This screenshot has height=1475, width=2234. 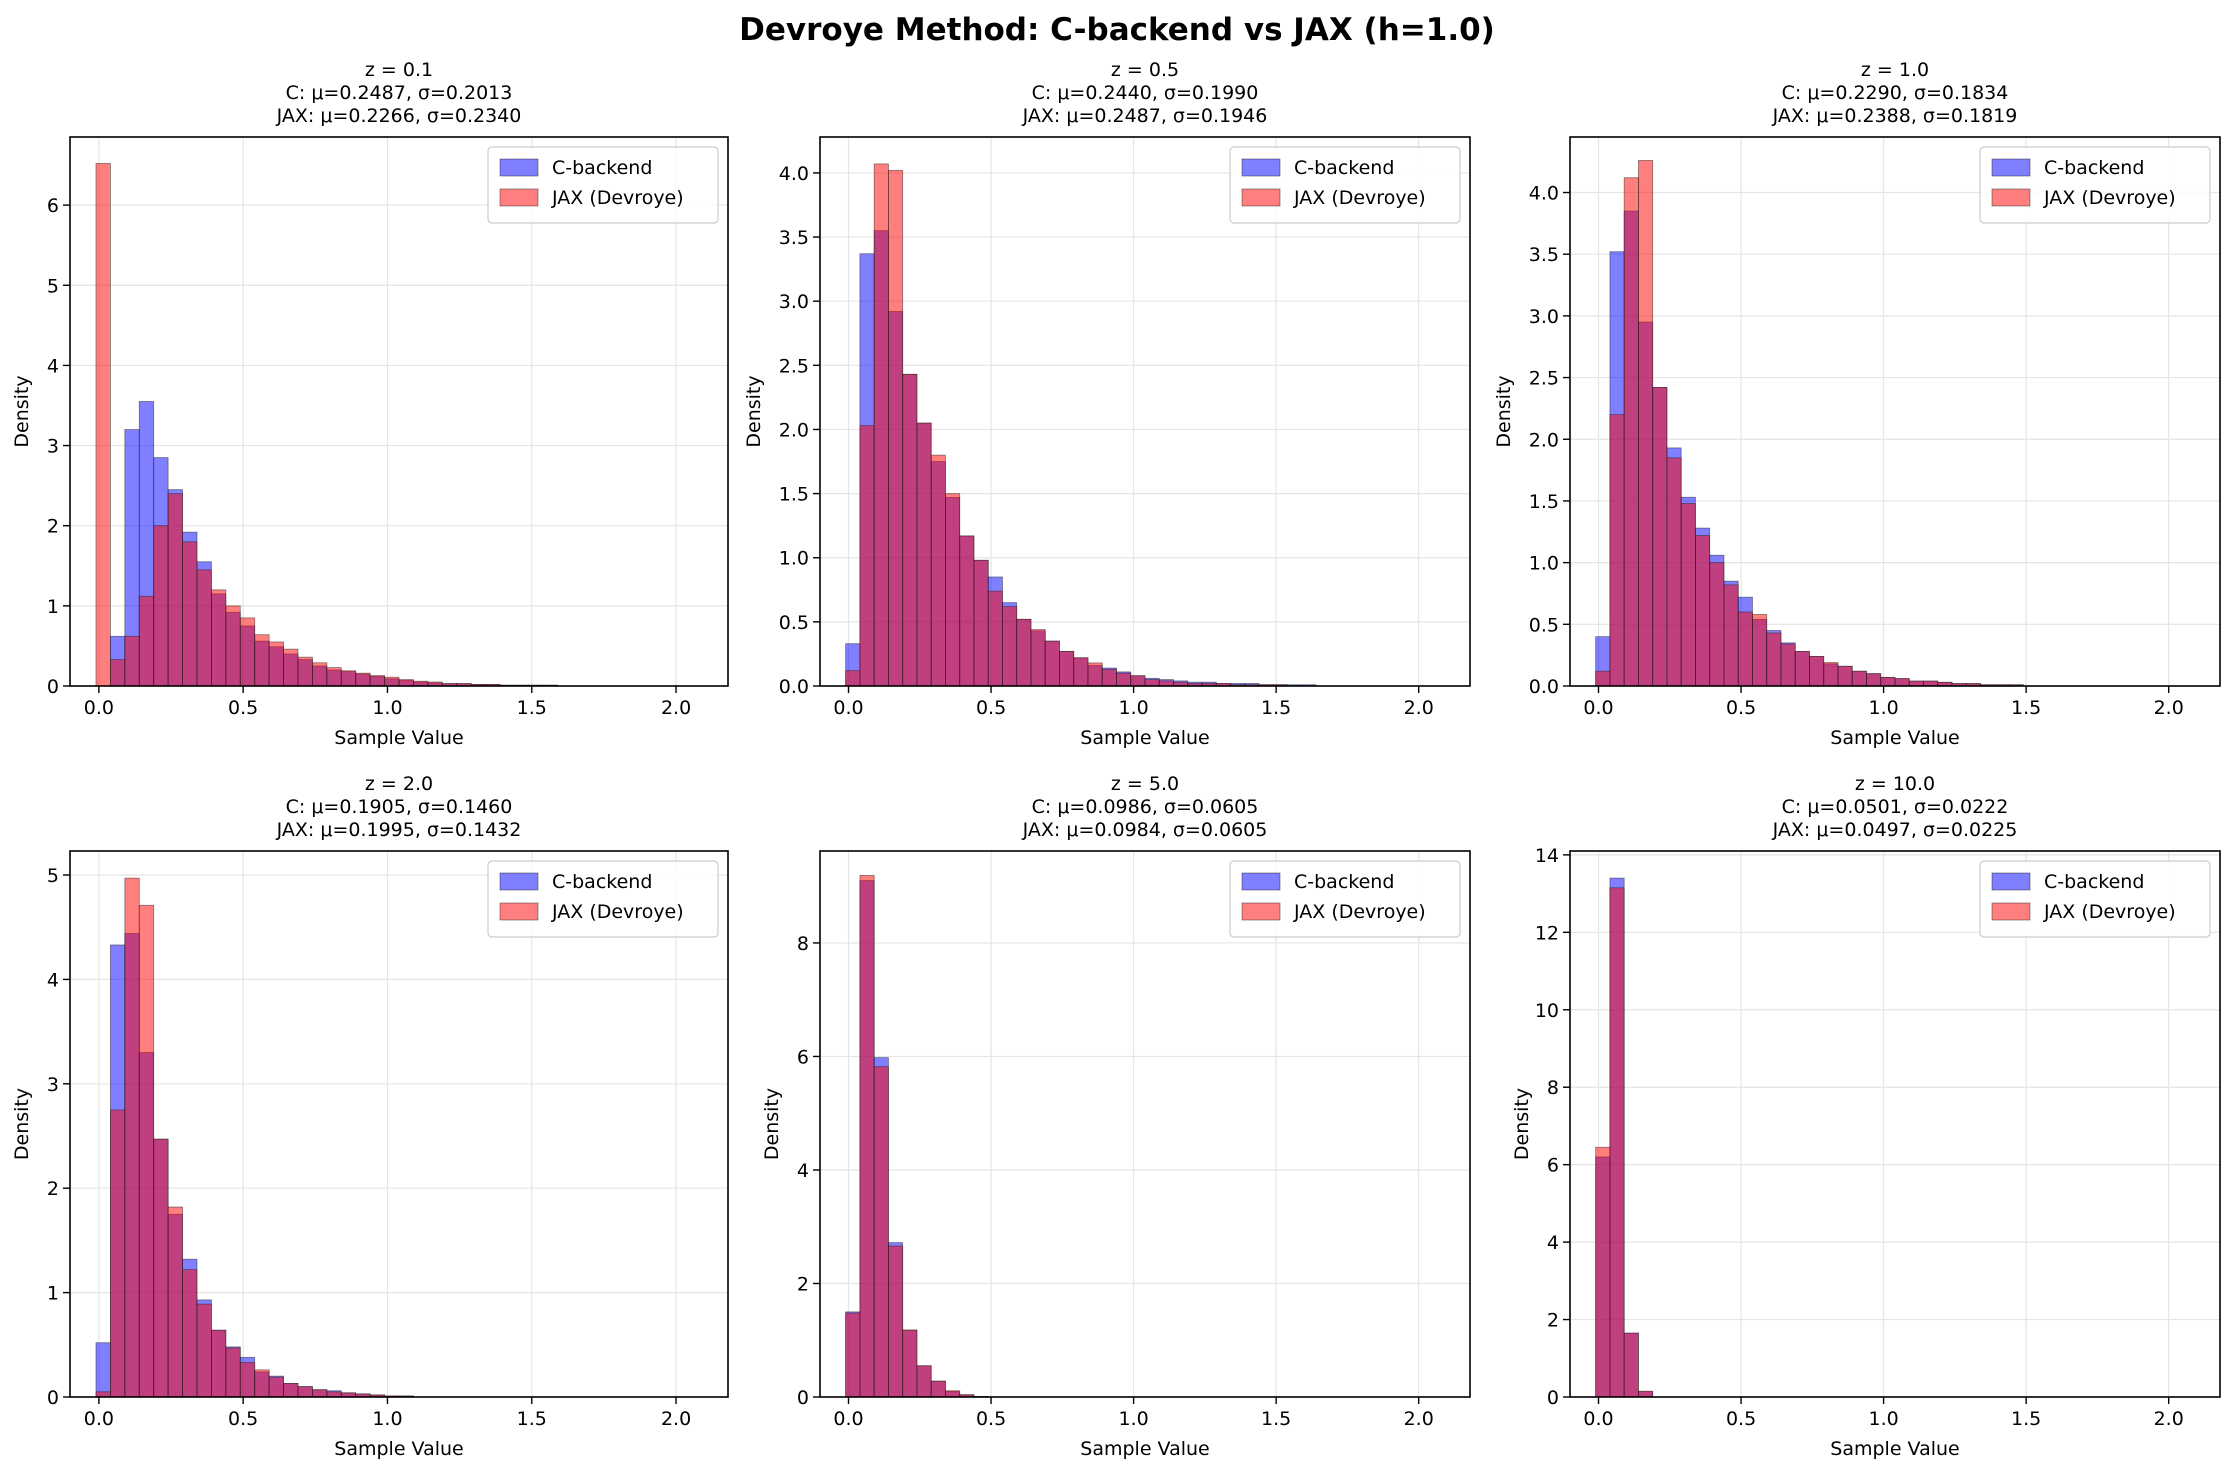 I want to click on subplot-title-line-3: JAX: μ=0.1995, σ=0.1432, so click(x=399, y=830).